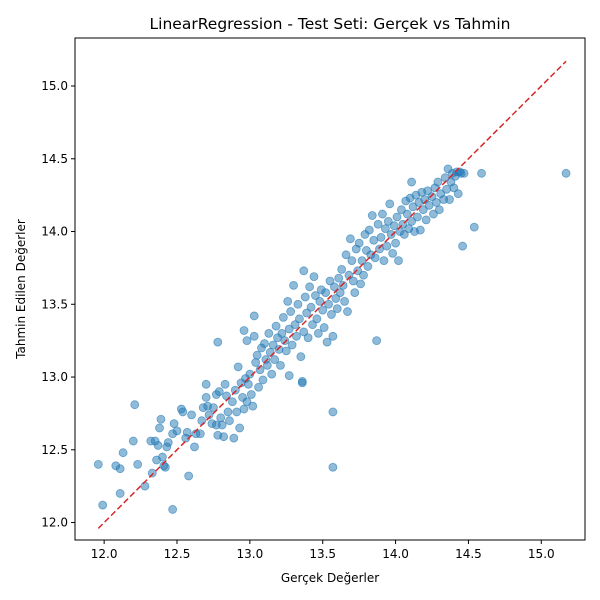 This screenshot has height=600, width=600. What do you see at coordinates (323, 550) in the screenshot?
I see `x-axis-ticks: 12.0 12.5 13.0 13.5 14.0 14.5 15.0` at bounding box center [323, 550].